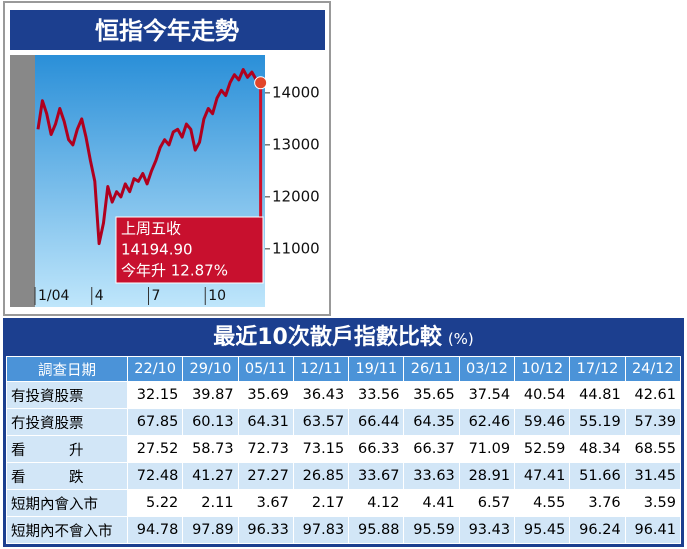  I want to click on value-cell: 4.55, so click(542, 503).